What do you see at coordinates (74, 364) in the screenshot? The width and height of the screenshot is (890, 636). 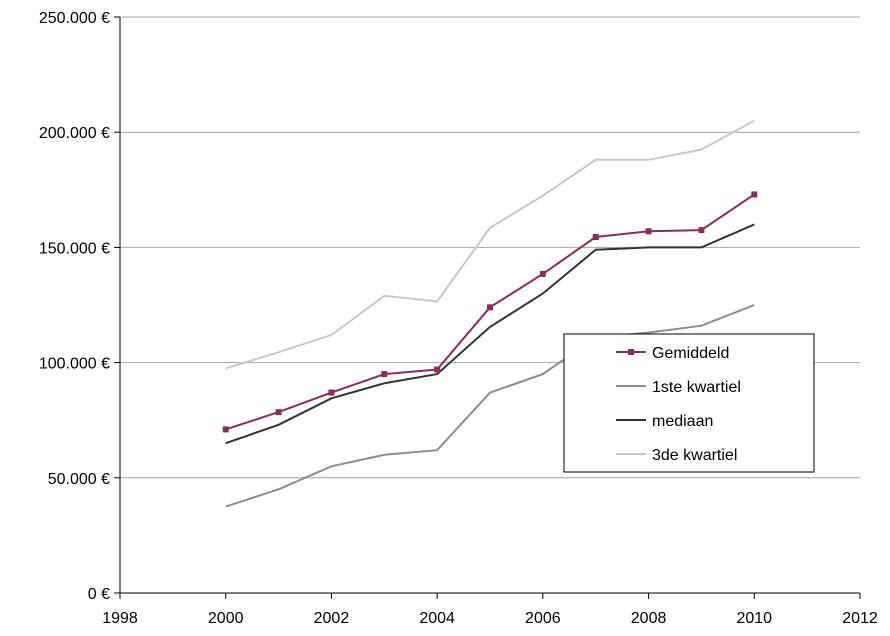 I see `y-tick-label: 100.000 €` at bounding box center [74, 364].